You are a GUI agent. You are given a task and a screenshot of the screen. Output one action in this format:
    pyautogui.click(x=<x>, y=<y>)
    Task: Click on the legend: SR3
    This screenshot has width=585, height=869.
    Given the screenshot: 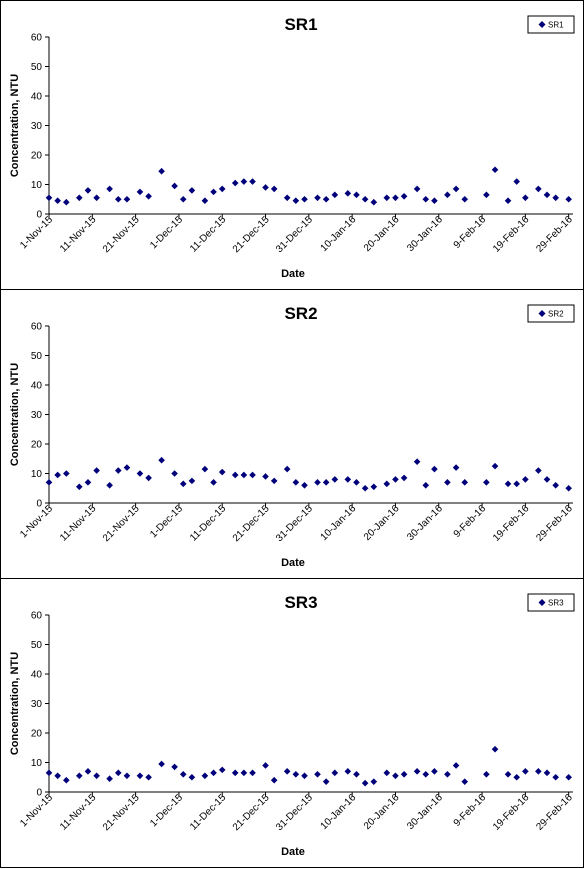 What is the action you would take?
    pyautogui.click(x=551, y=602)
    